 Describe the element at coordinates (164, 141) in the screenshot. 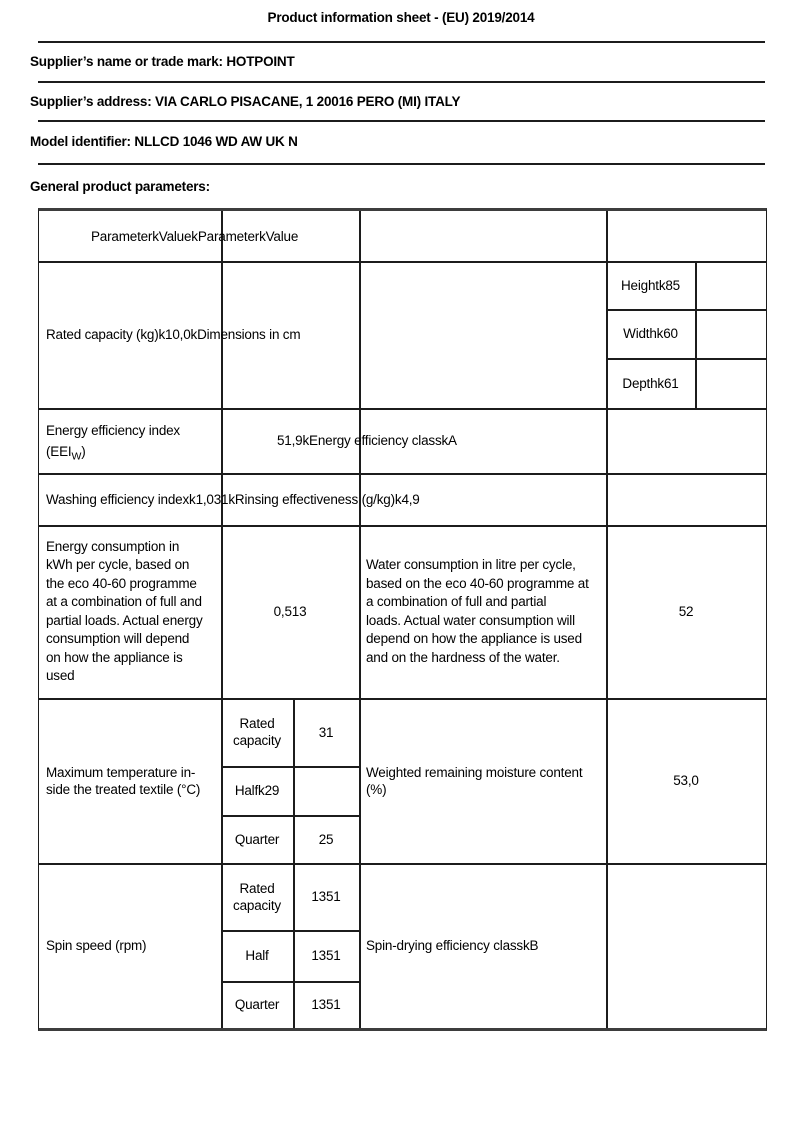

I see `model-identifier-line: Model identifier: NLLCD 1046 WD AW UK N` at that location.